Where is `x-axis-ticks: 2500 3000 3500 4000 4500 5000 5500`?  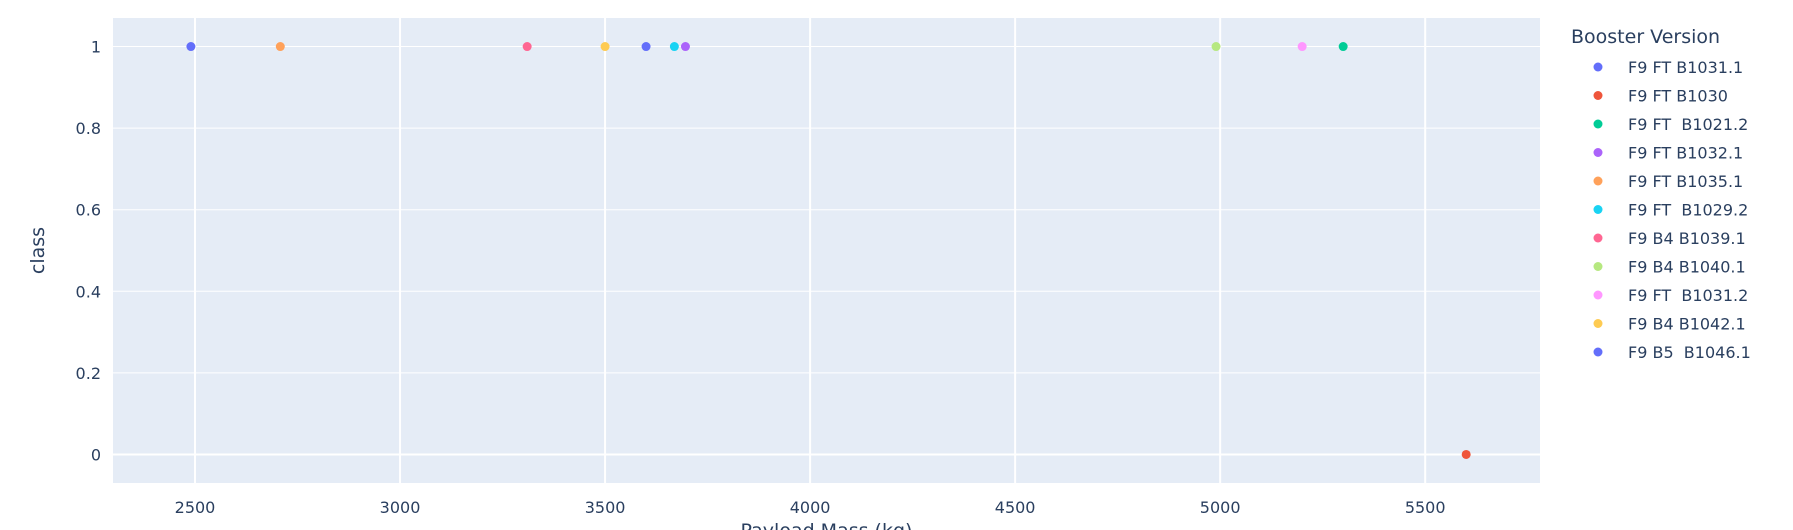
x-axis-ticks: 2500 3000 3500 4000 4500 5000 5500 is located at coordinates (810, 507).